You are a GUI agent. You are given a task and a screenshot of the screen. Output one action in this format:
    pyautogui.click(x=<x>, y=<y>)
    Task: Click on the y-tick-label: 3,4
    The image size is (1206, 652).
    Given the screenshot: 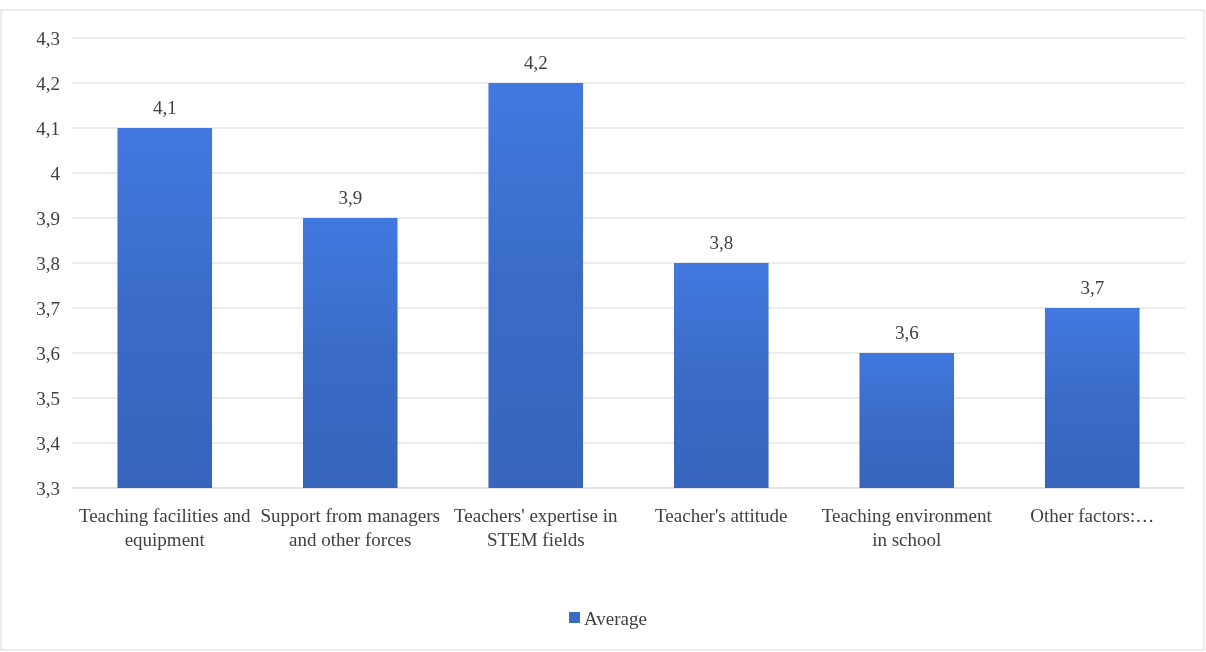 What is the action you would take?
    pyautogui.click(x=48, y=443)
    